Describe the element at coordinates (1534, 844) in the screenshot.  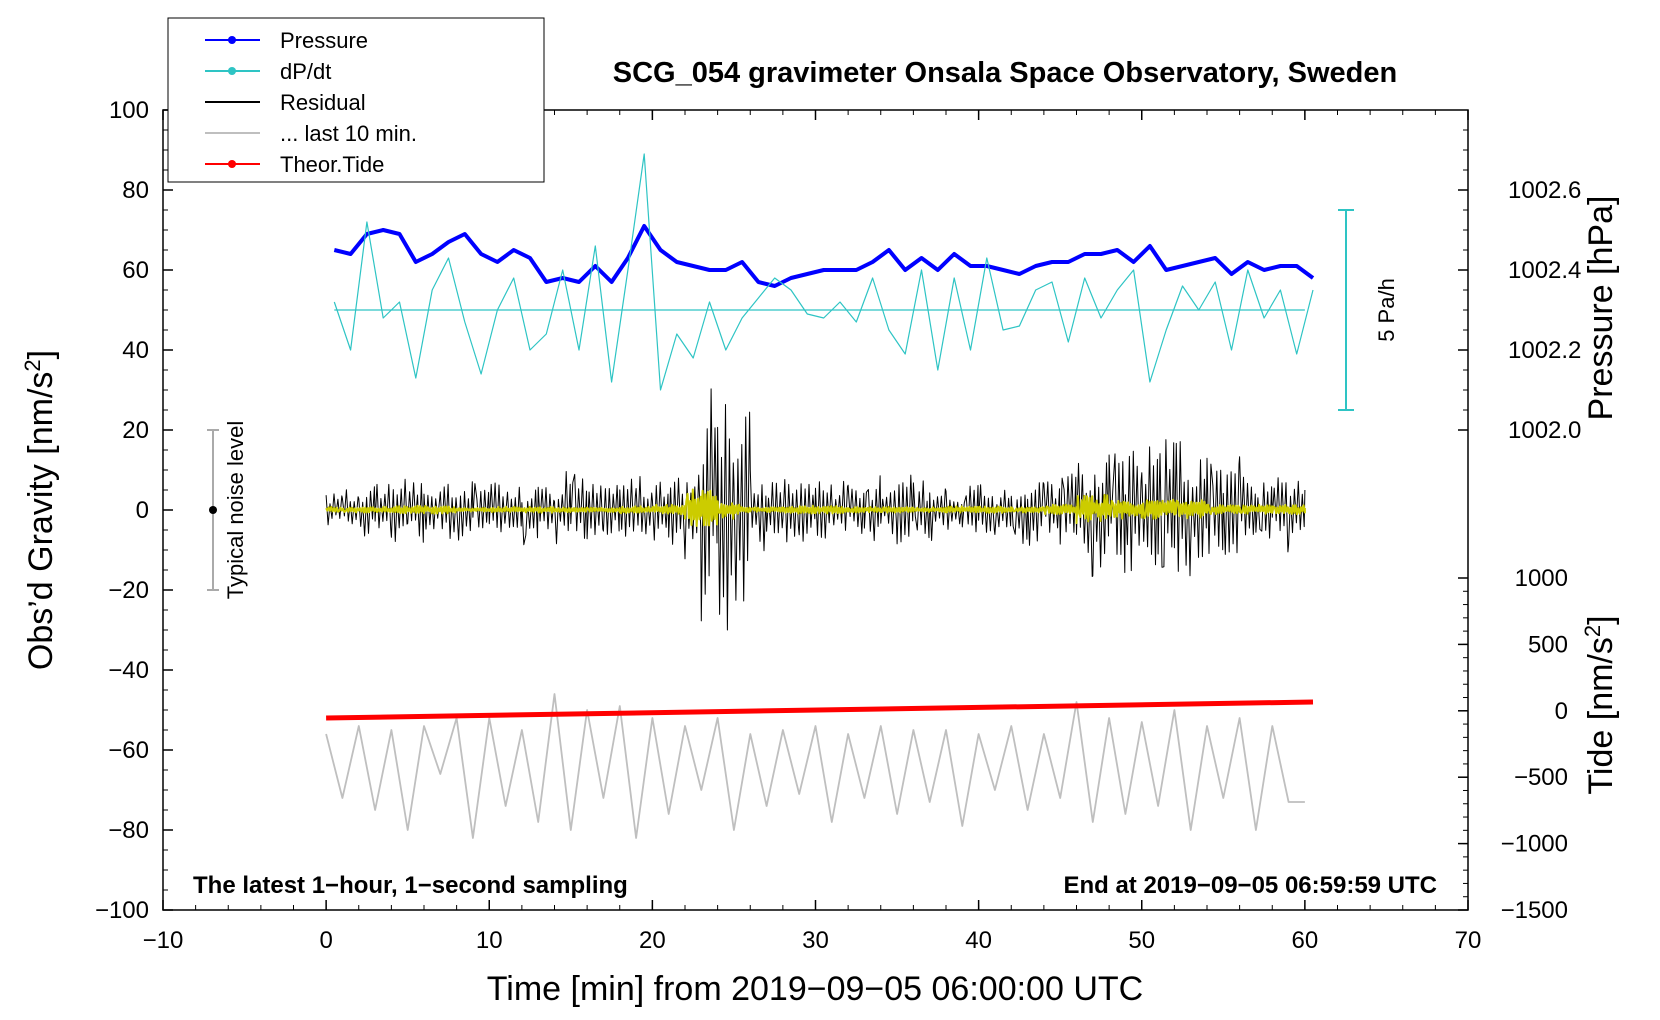
I see `tide-tick-label: −1000` at that location.